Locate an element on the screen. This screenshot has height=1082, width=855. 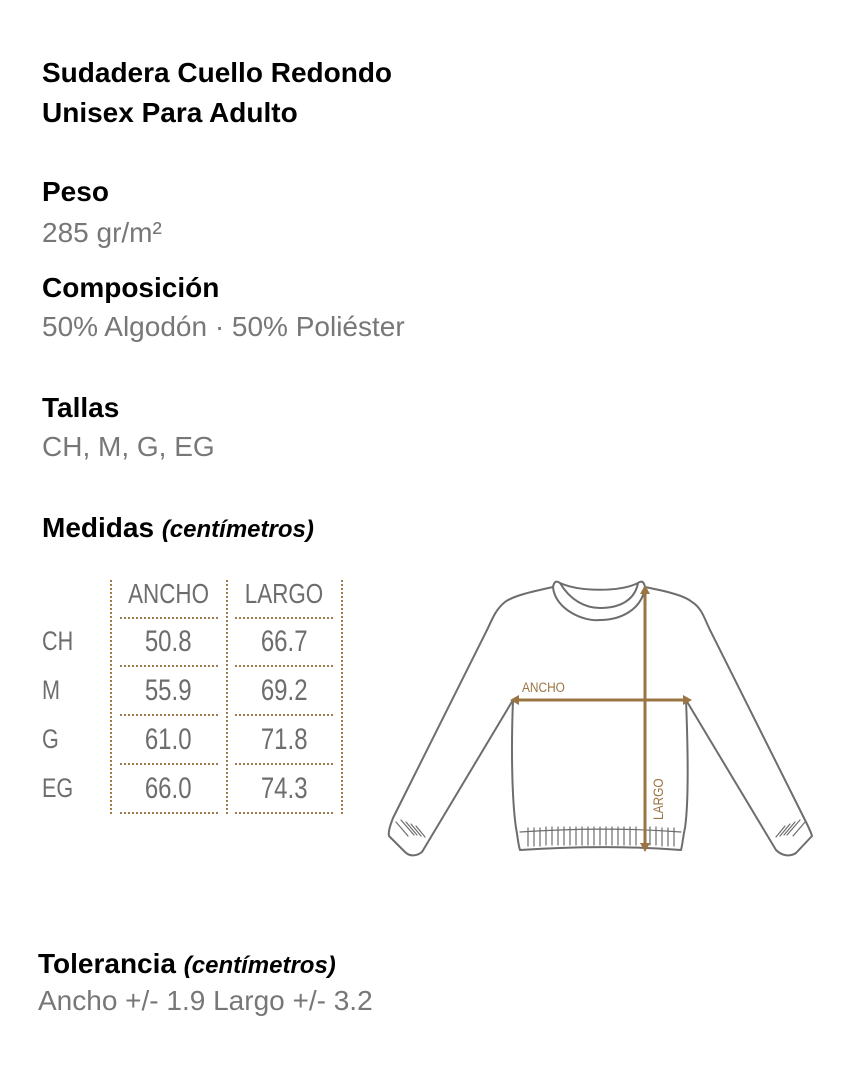
peso-label: Peso is located at coordinates (75, 191).